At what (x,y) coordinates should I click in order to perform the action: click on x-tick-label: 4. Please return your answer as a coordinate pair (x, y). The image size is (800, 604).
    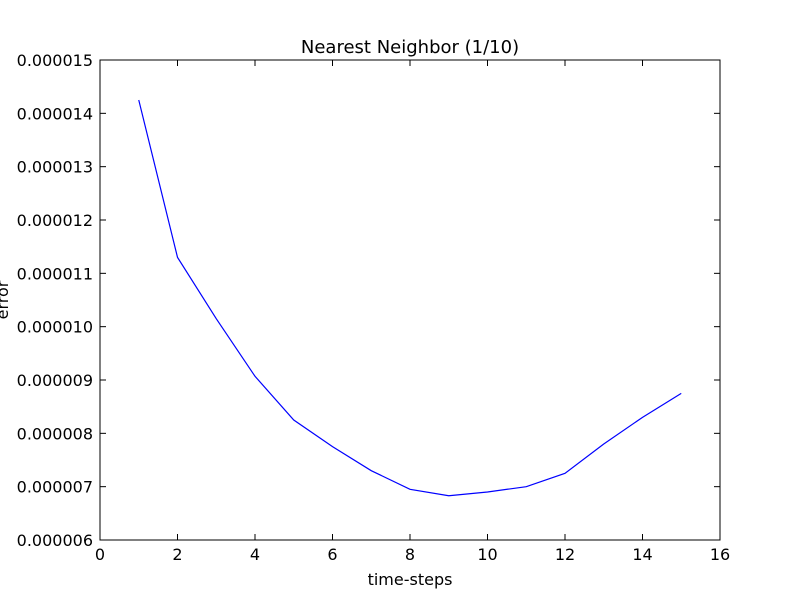
    Looking at the image, I should click on (255, 554).